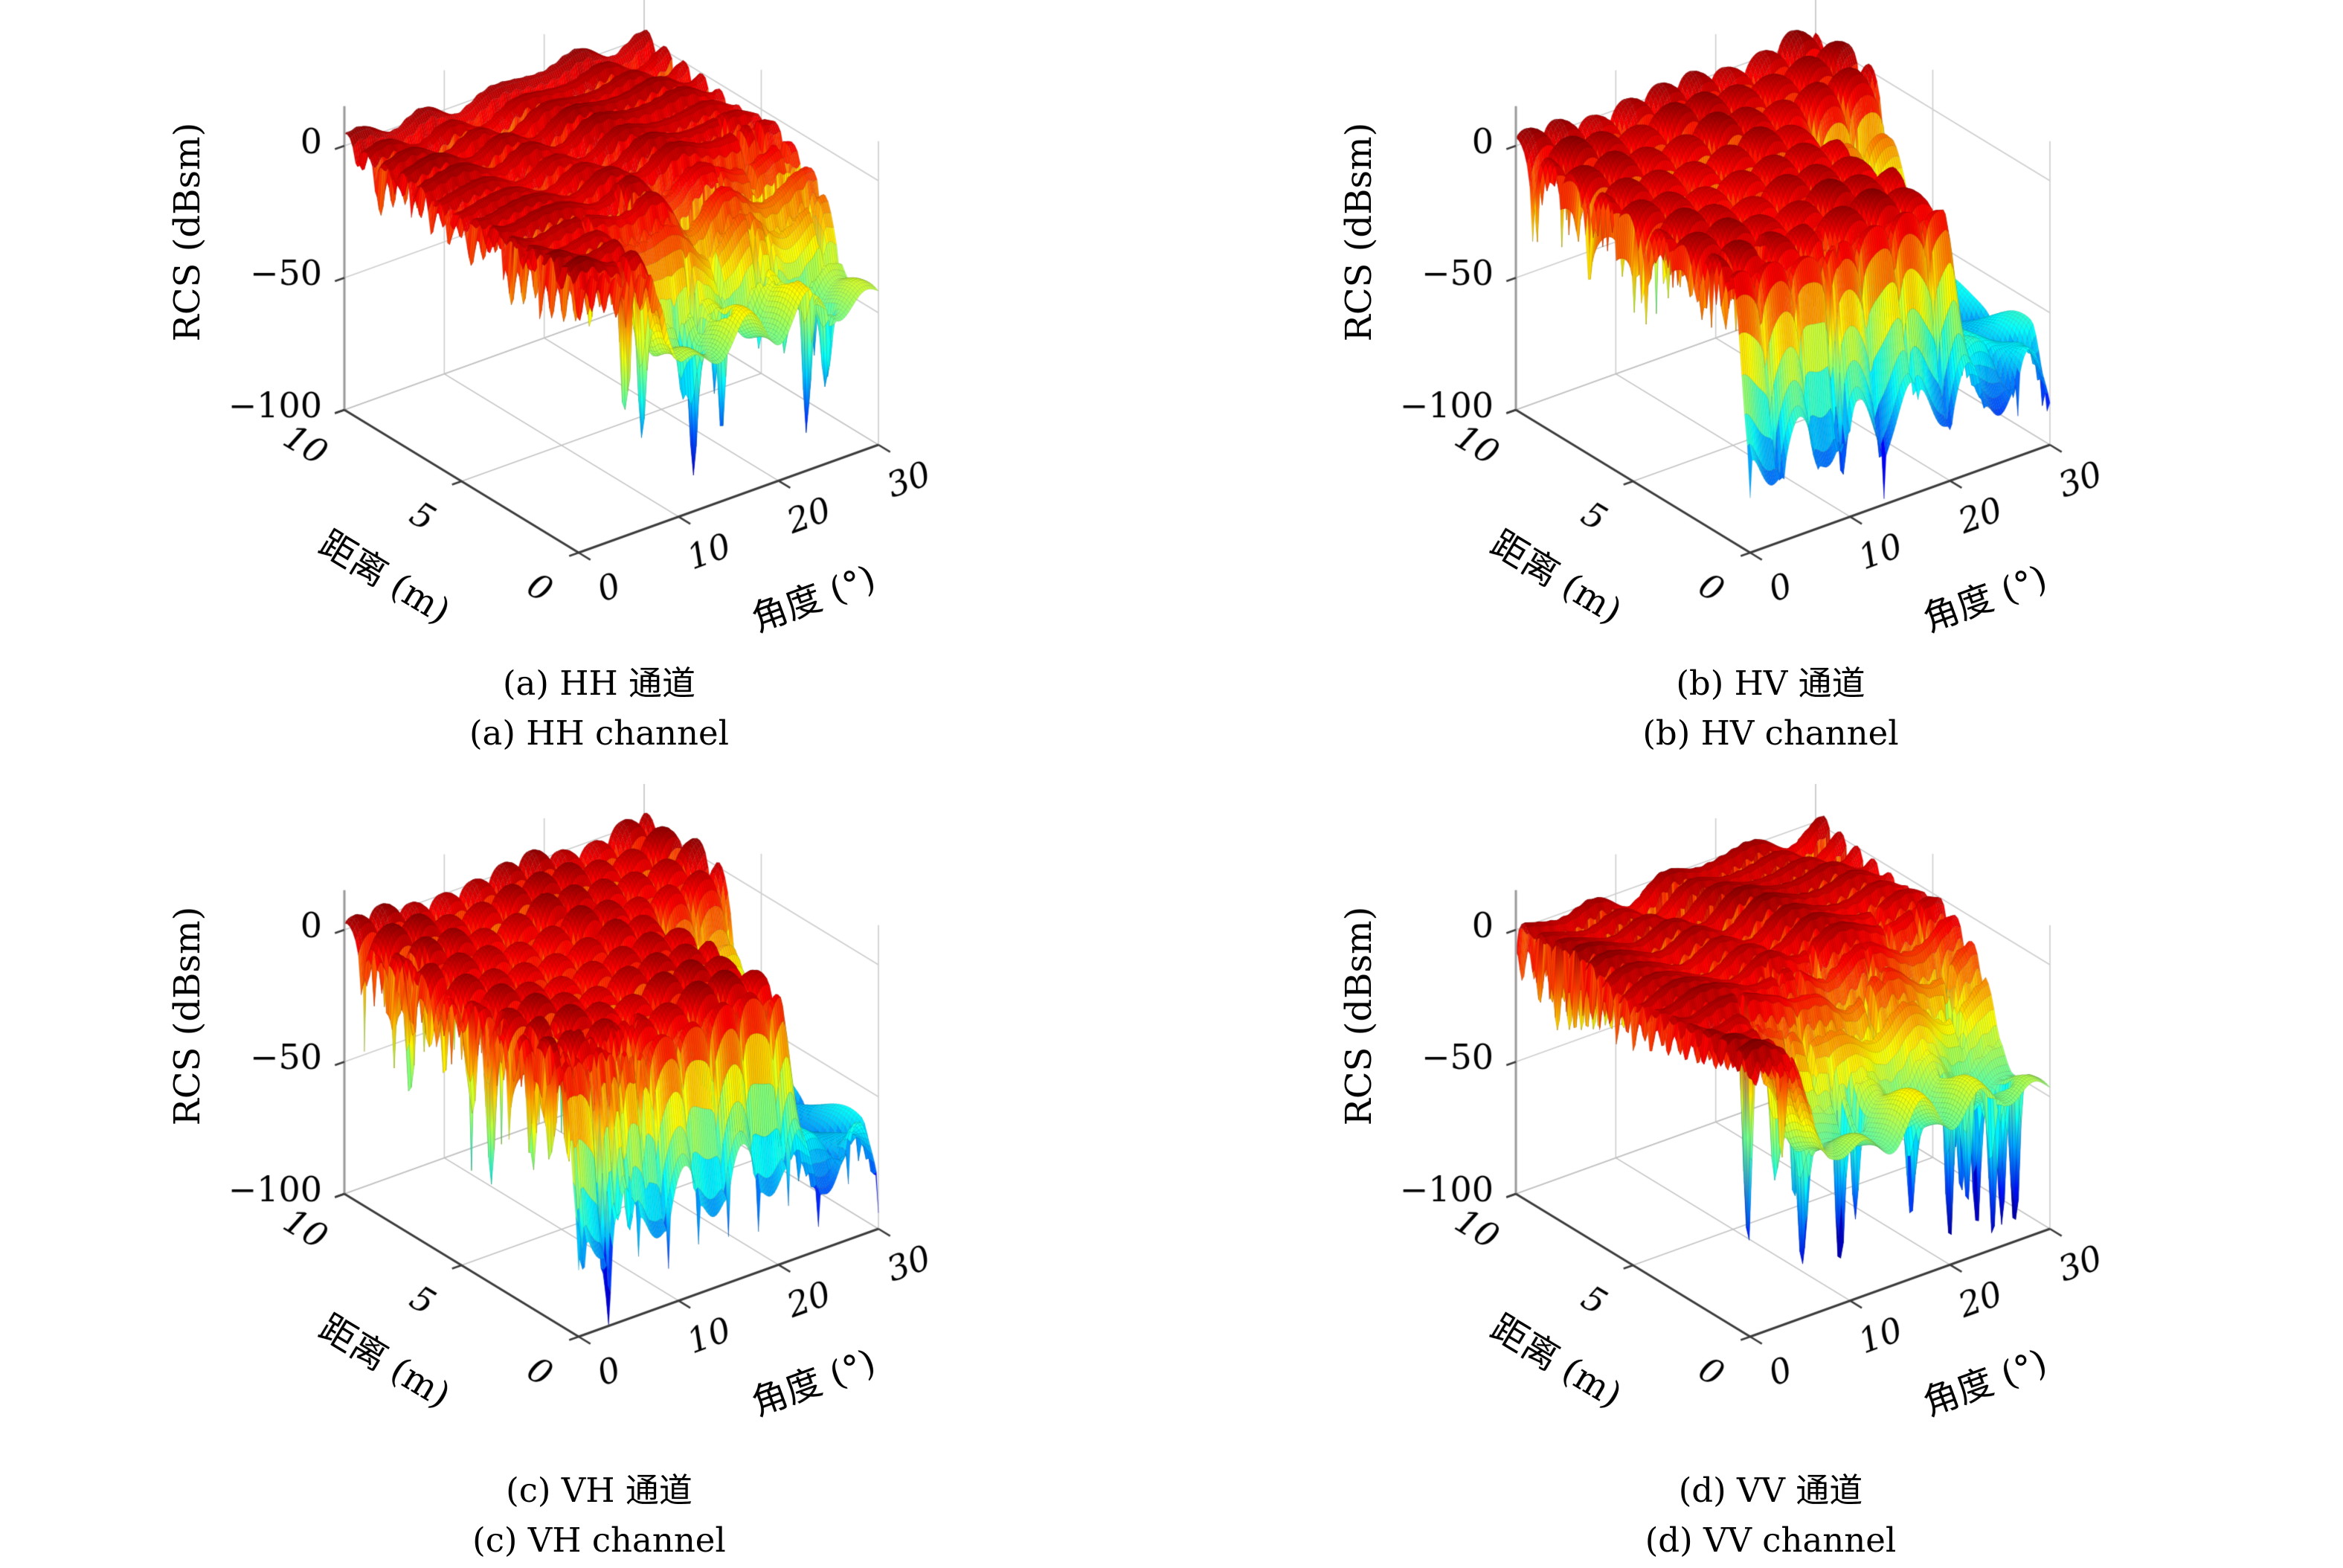  What do you see at coordinates (599, 1515) in the screenshot?
I see `caption-block: (c) VH 通道 (c) VH channel` at bounding box center [599, 1515].